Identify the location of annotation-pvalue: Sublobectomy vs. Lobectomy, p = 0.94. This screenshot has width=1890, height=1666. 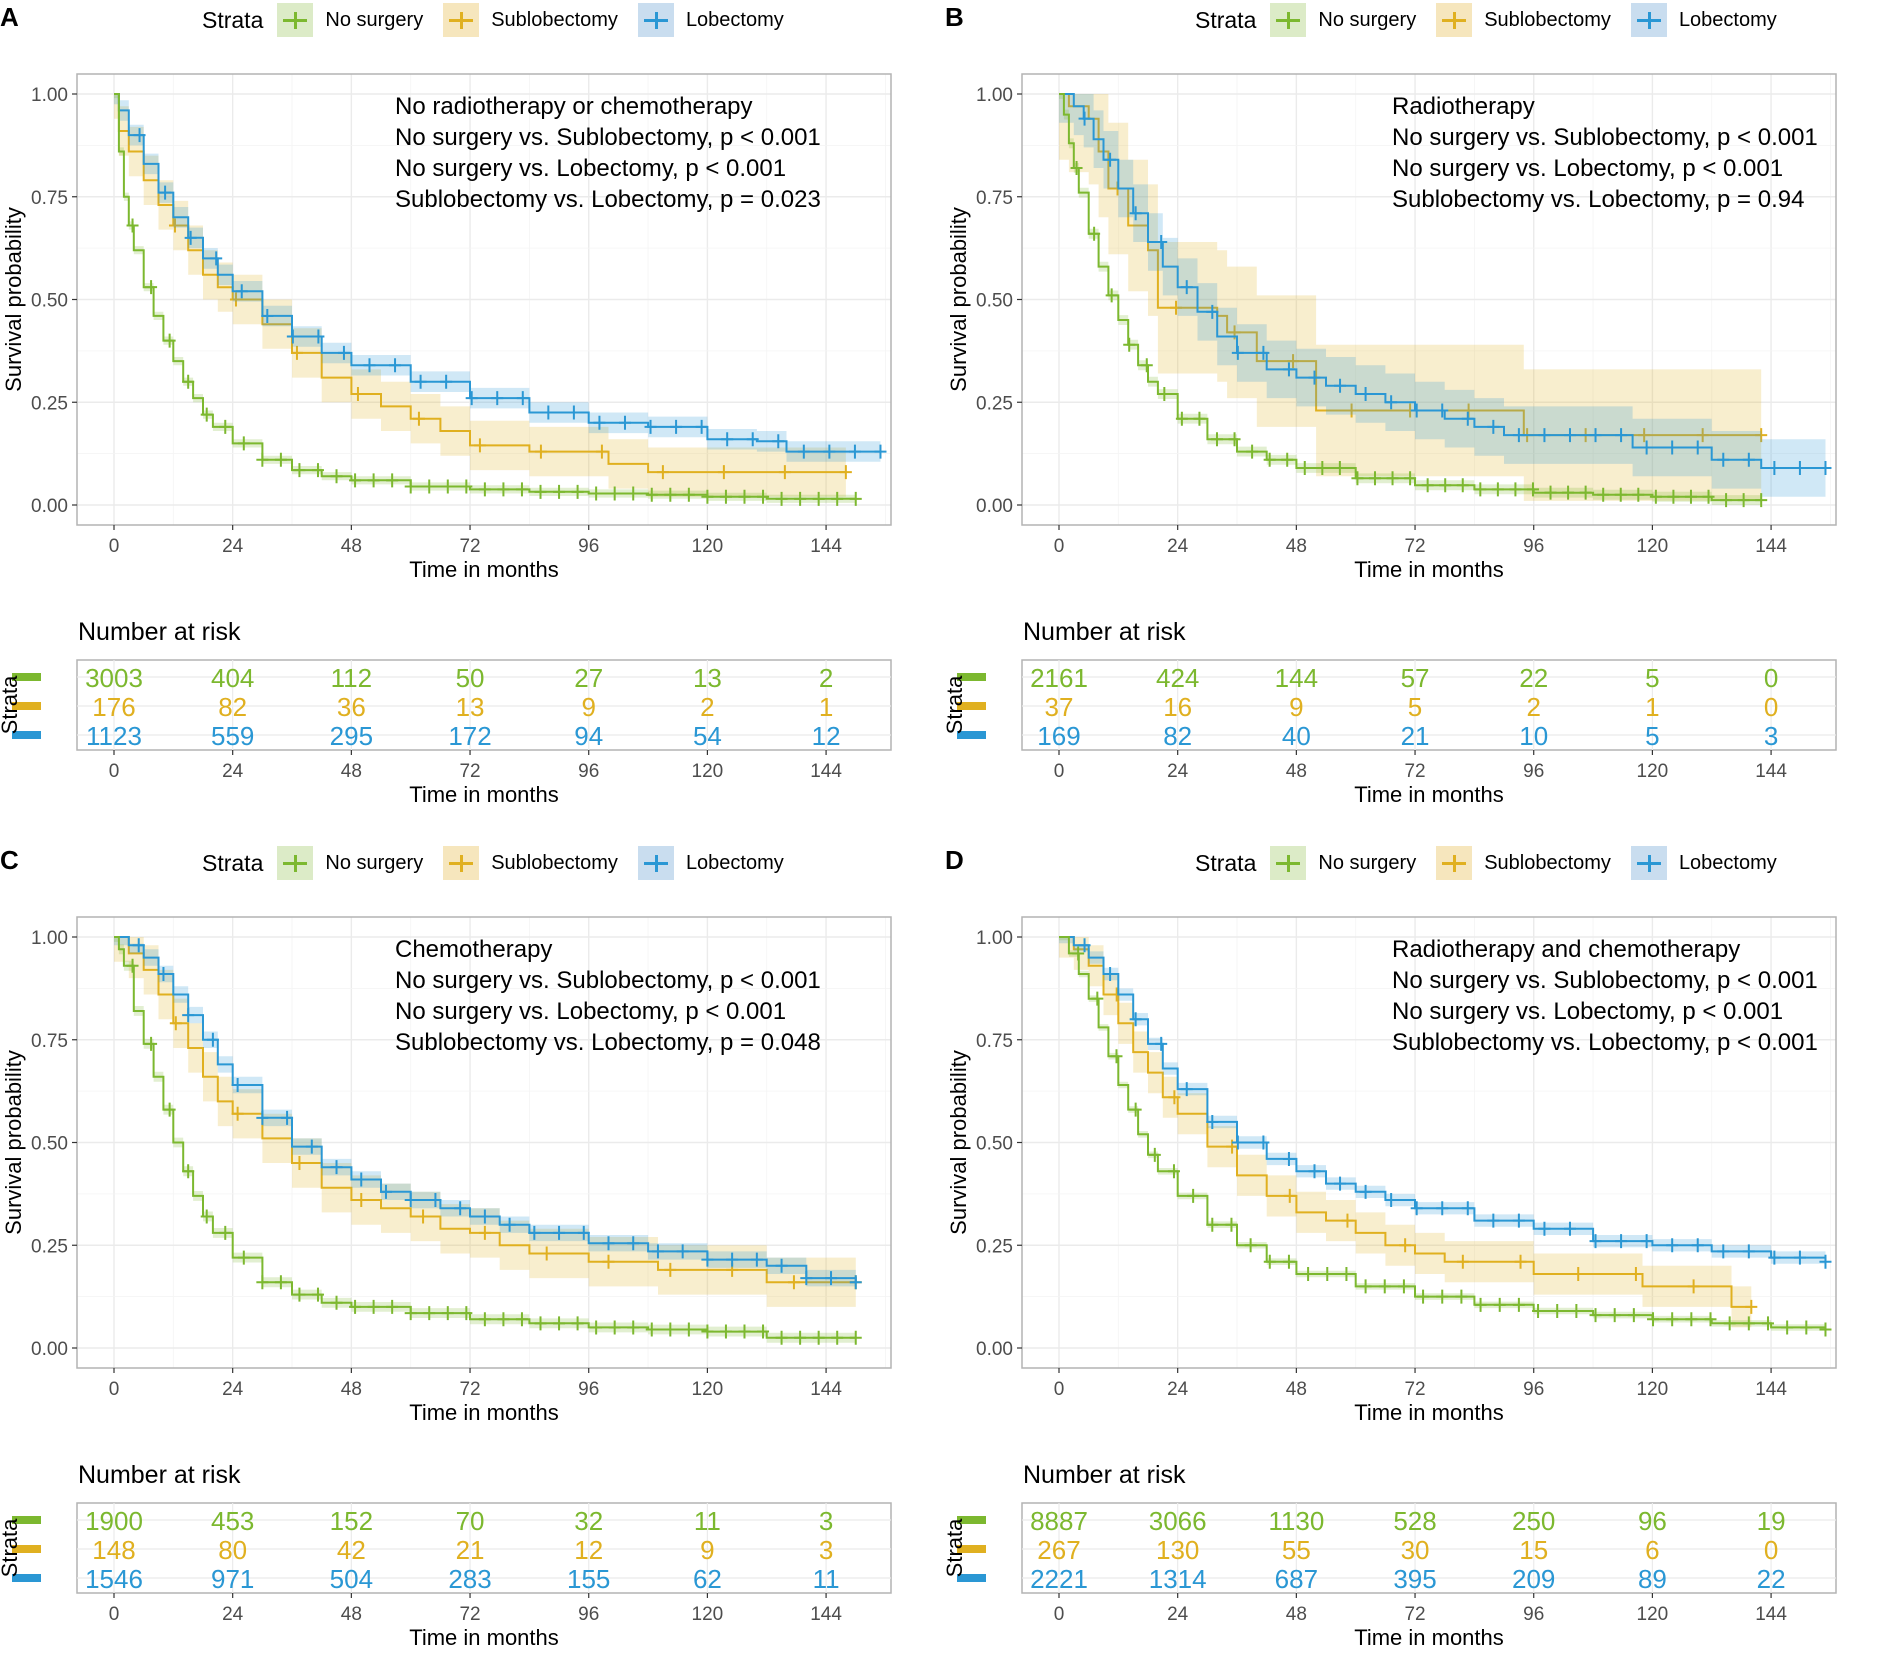
(1598, 199).